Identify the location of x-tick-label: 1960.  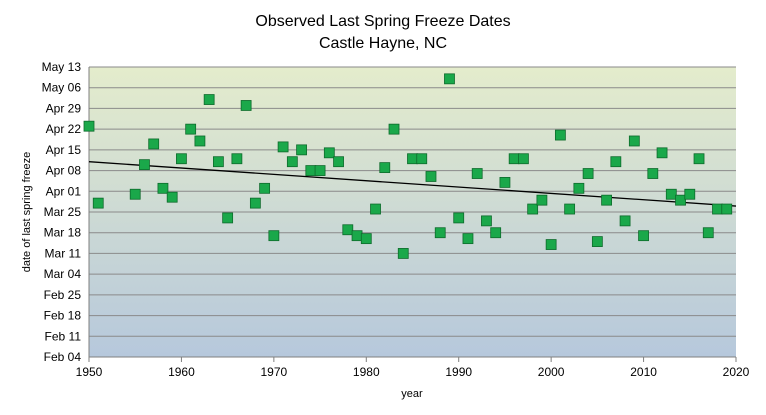
(181, 372).